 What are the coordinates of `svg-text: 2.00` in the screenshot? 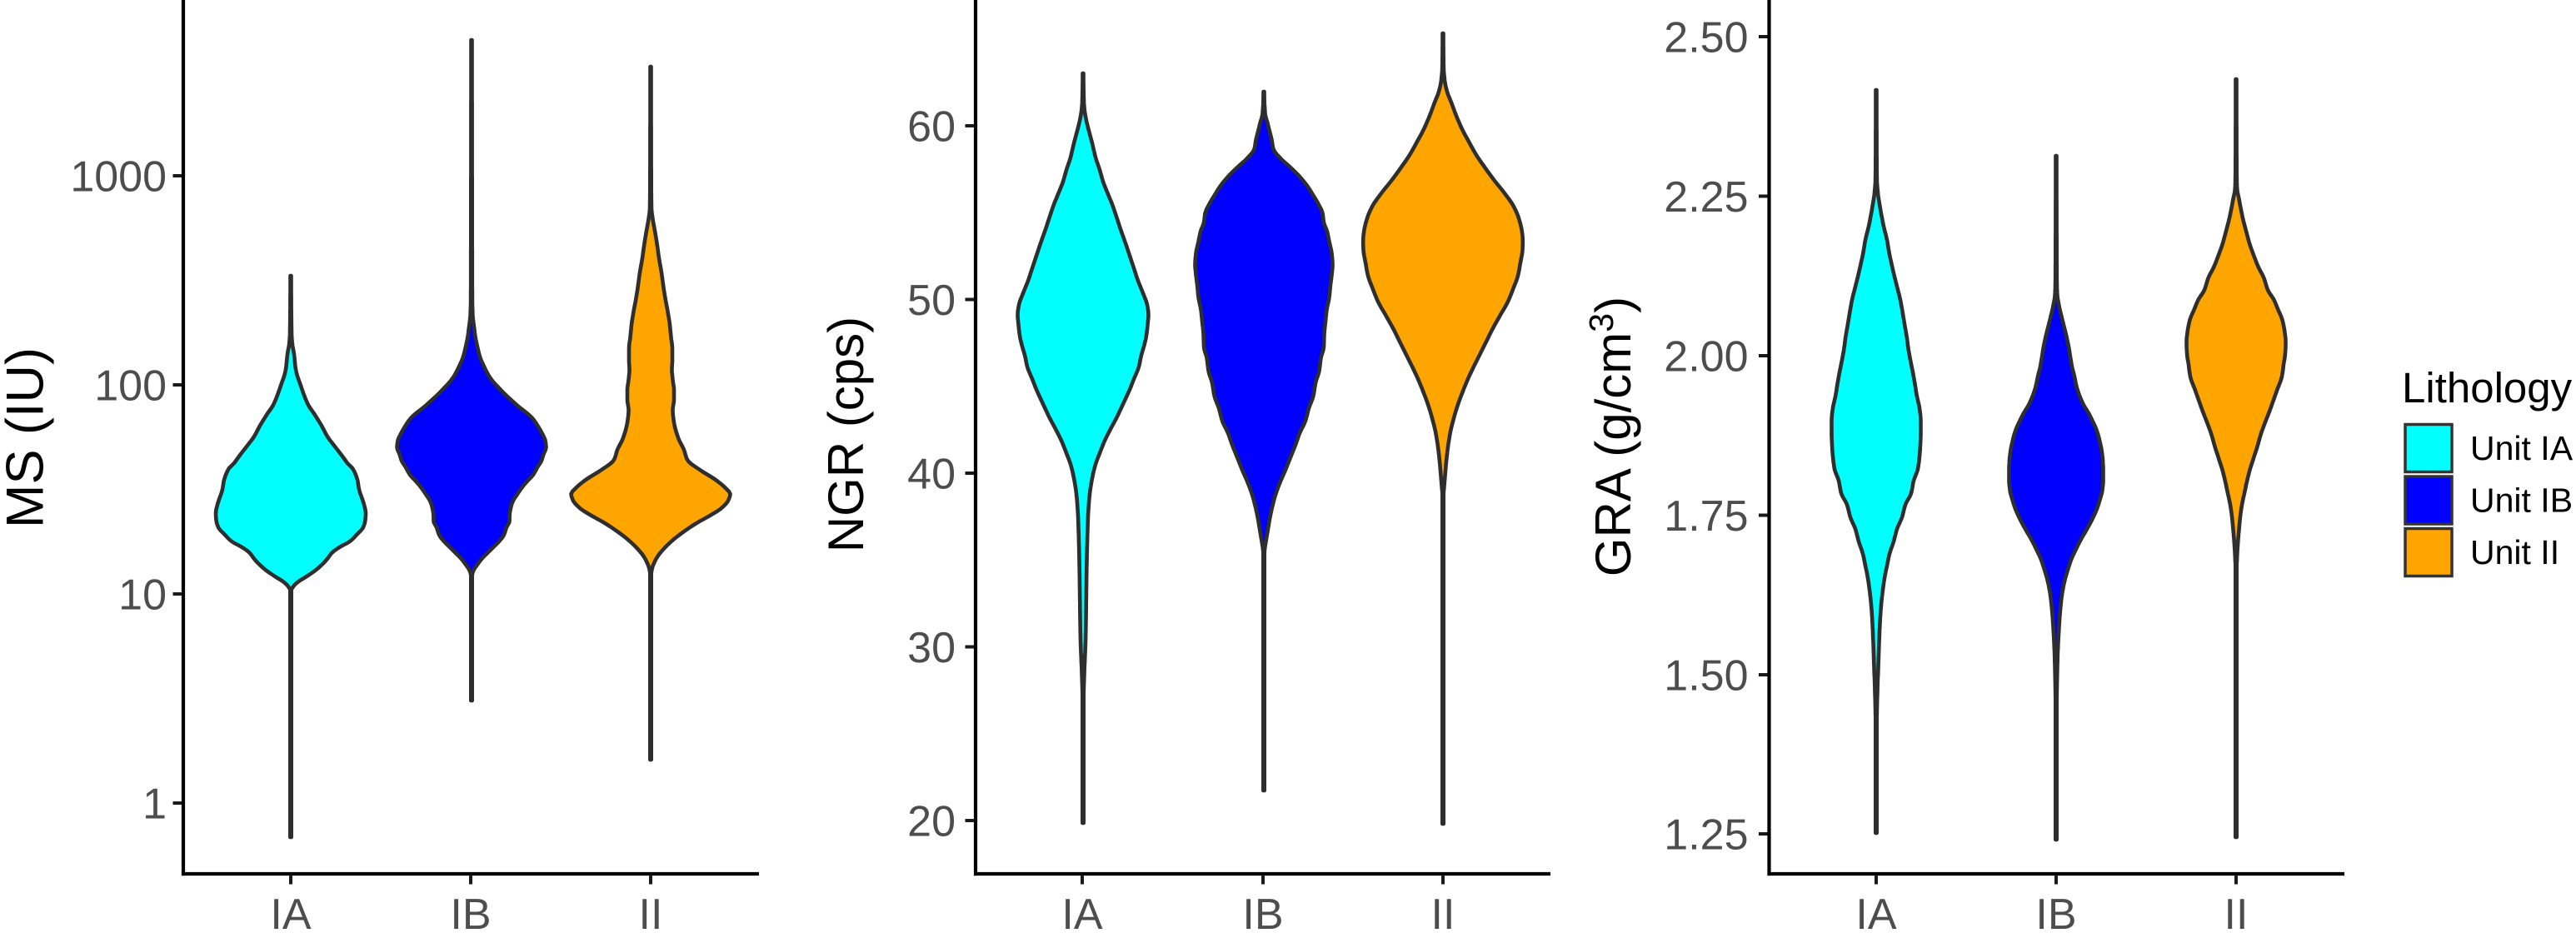 It's located at (1706, 357).